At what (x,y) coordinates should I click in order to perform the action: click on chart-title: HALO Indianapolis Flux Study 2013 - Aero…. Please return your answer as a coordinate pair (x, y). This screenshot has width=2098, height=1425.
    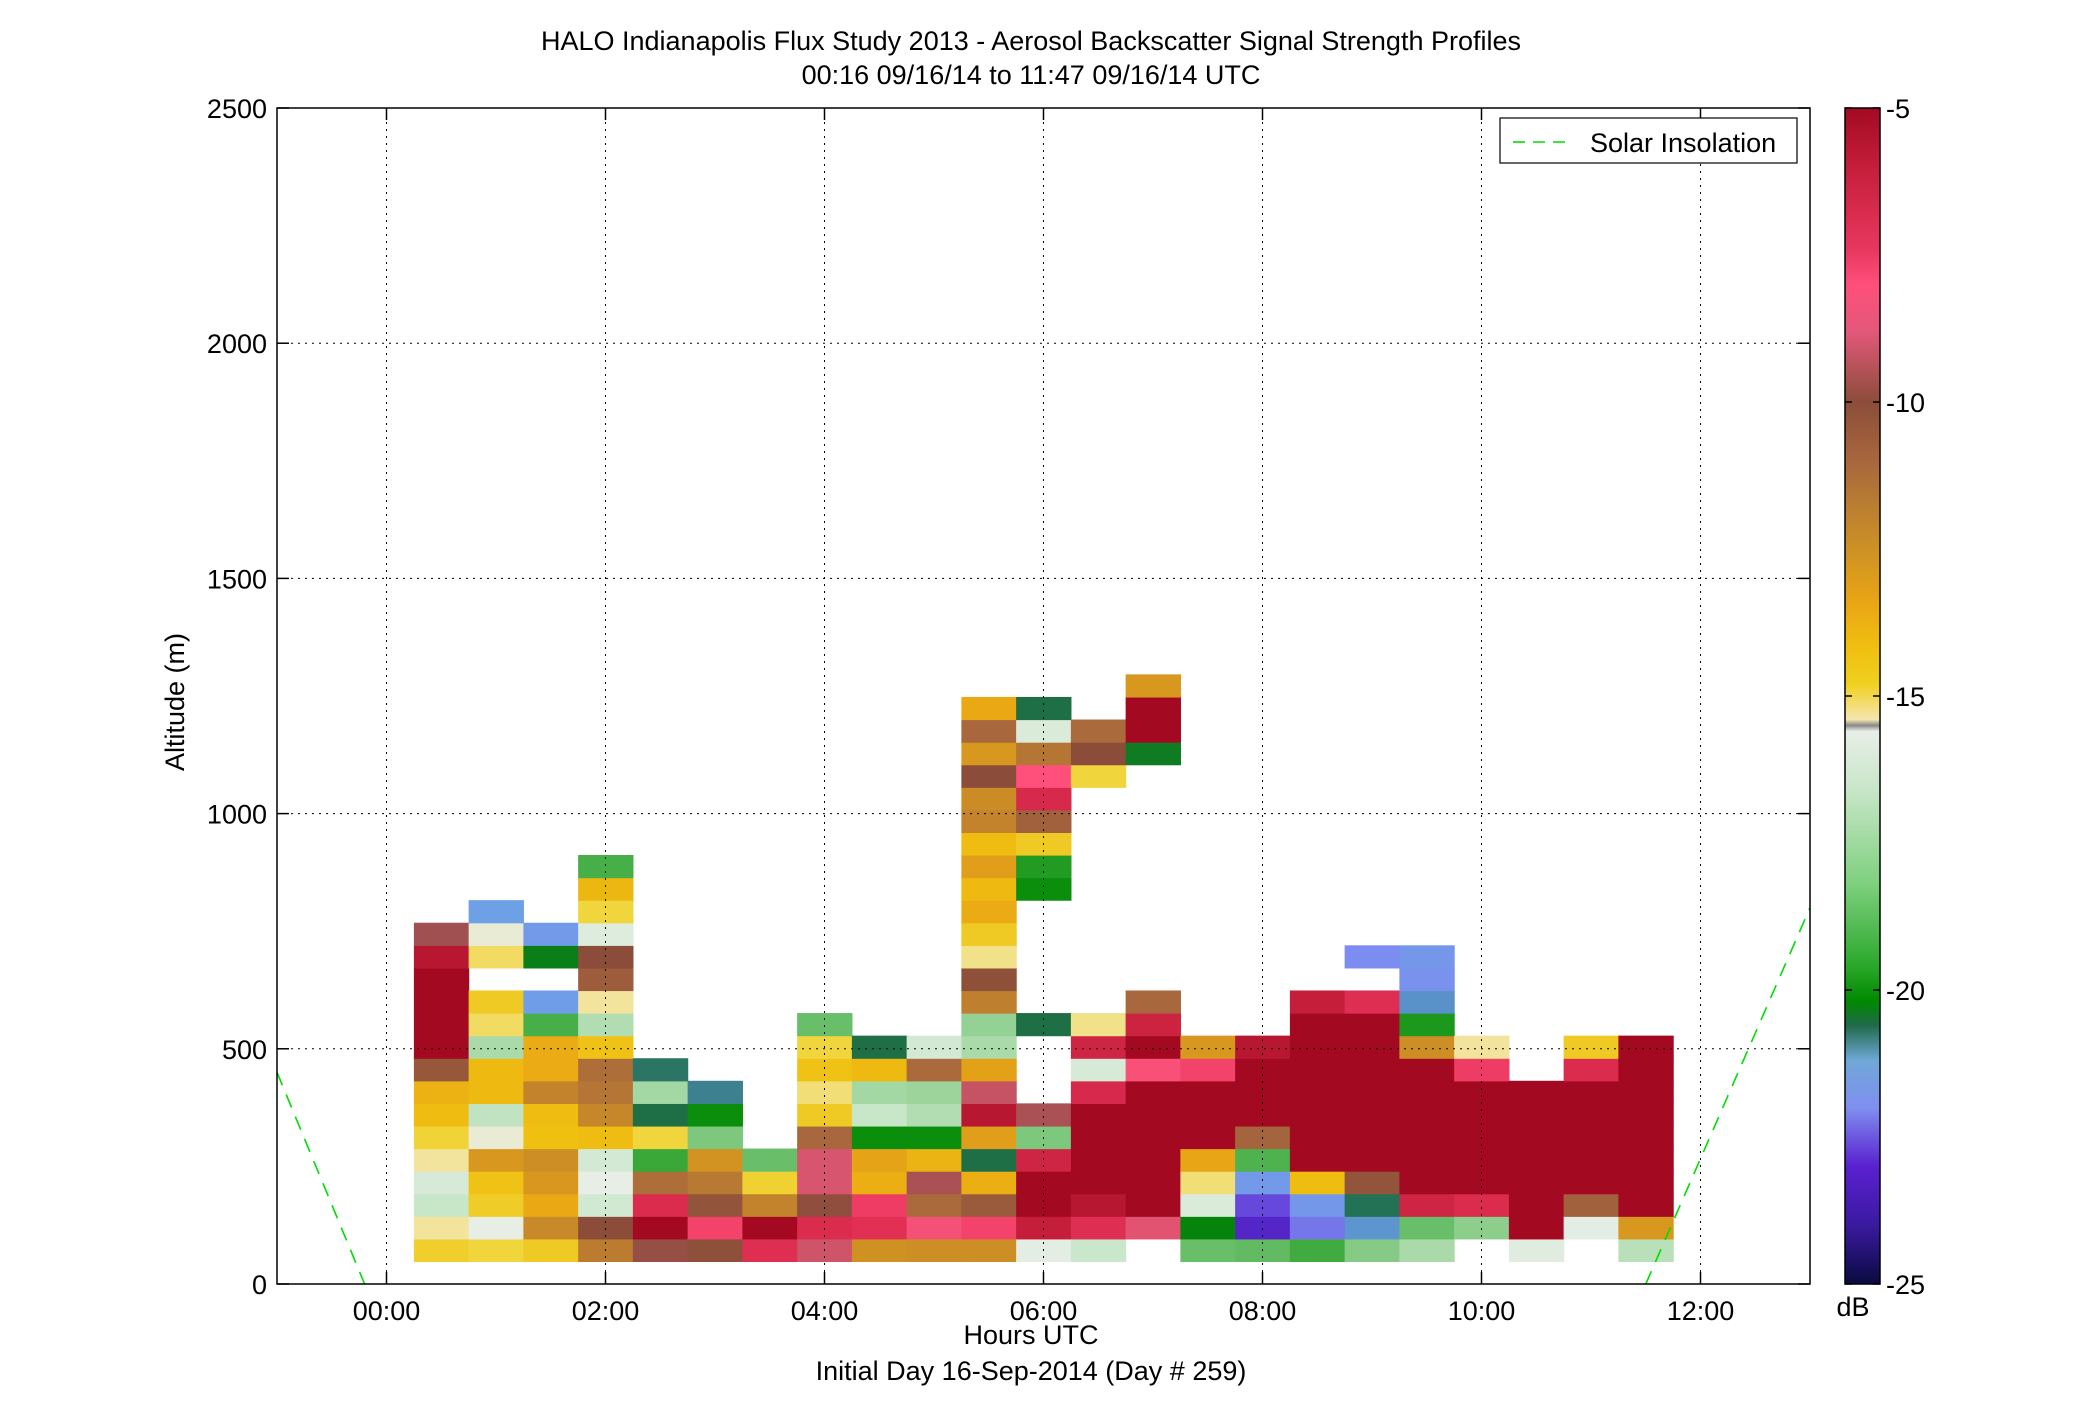
    Looking at the image, I should click on (1031, 41).